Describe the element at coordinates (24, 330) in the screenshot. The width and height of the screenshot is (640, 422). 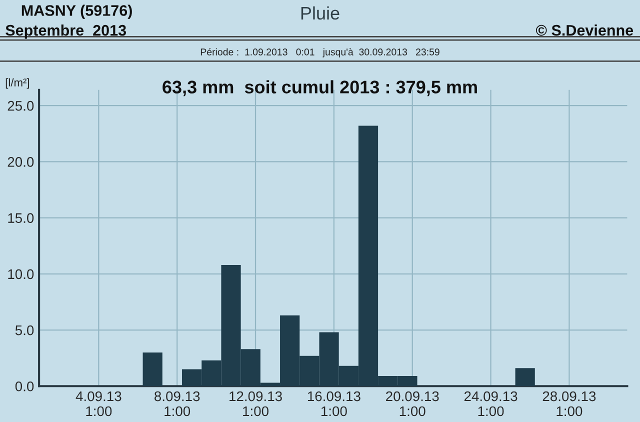
I see `y-tick-label: 5.0` at that location.